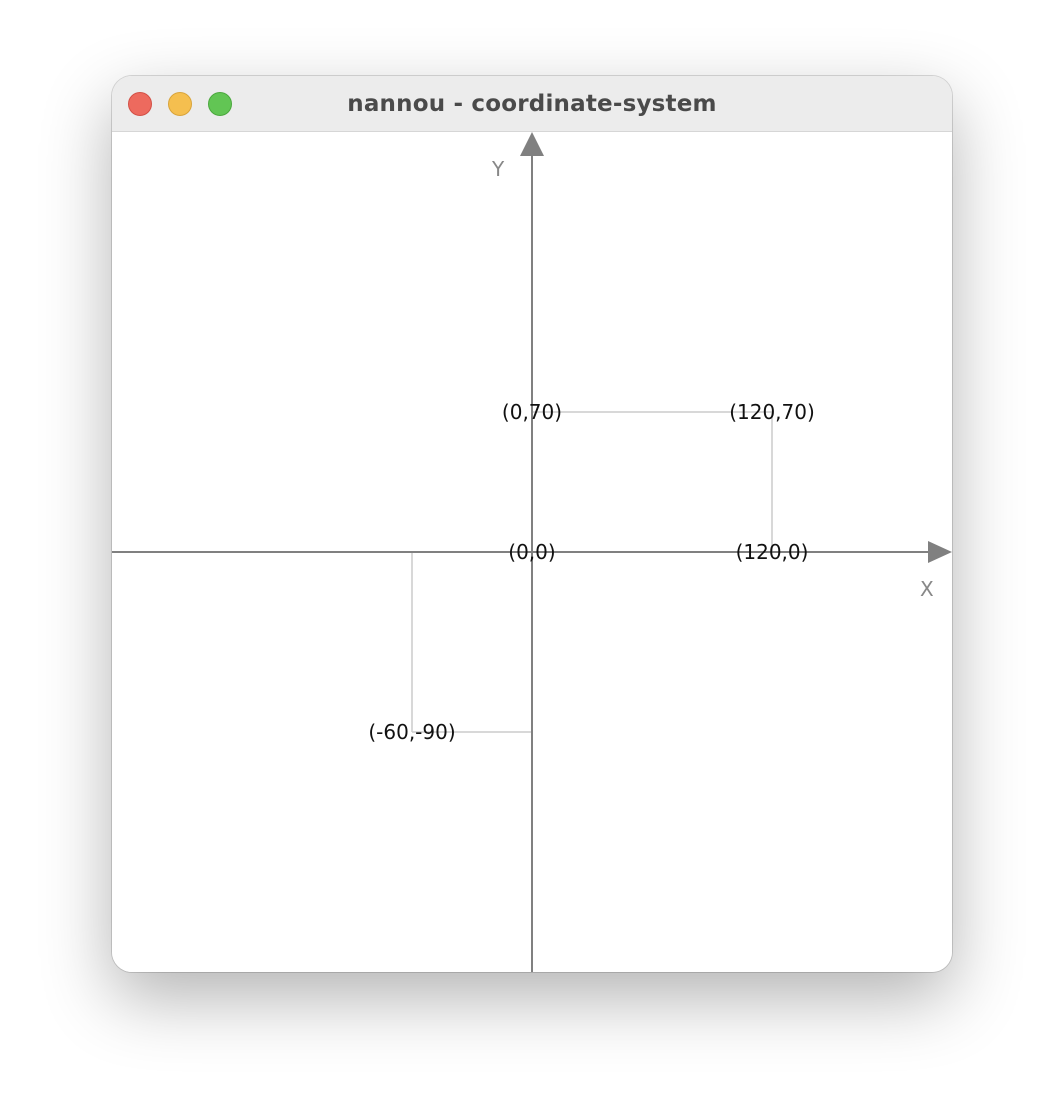 The width and height of the screenshot is (1064, 1120). Describe the element at coordinates (772, 552) in the screenshot. I see `point-label-p-120-0: (120,0)` at that location.